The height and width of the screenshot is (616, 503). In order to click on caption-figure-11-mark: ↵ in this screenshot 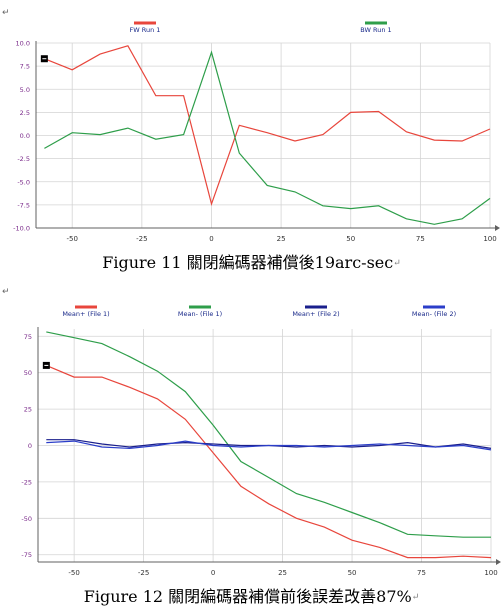, I will do `click(397, 263)`.